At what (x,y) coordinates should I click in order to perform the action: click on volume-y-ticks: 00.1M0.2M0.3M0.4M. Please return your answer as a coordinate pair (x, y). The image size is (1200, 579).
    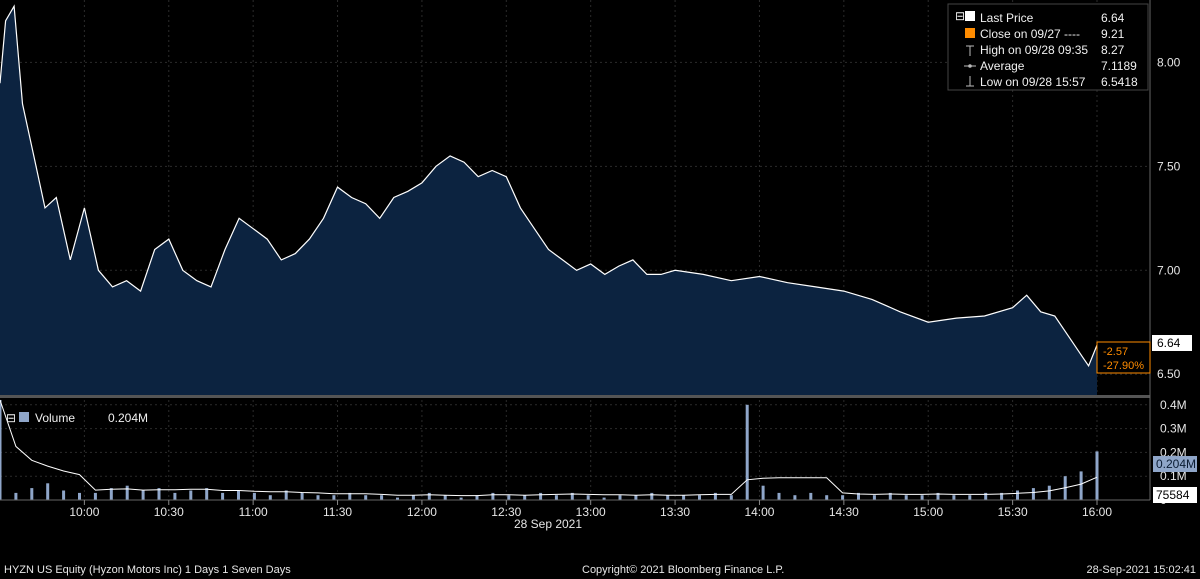
    Looking at the image, I should click on (1173, 452).